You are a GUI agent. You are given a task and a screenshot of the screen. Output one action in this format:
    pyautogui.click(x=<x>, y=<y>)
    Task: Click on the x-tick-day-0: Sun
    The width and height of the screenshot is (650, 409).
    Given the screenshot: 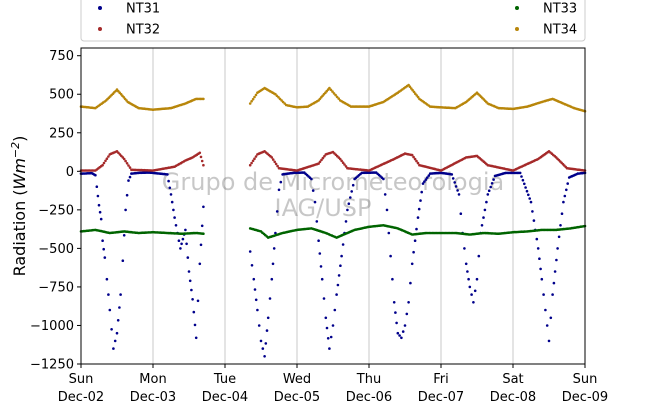 What is the action you would take?
    pyautogui.click(x=81, y=379)
    